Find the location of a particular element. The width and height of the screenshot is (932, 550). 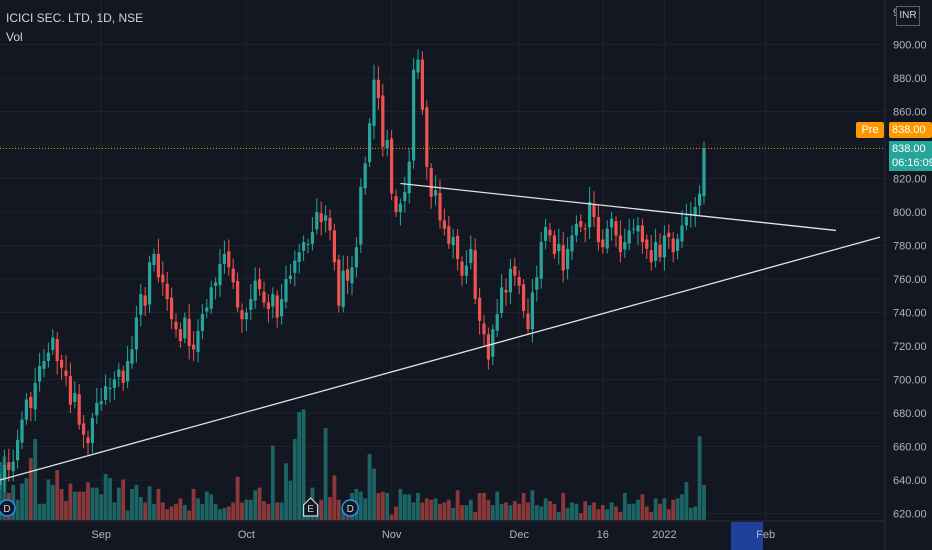

time-range-highlight is located at coordinates (747, 536).